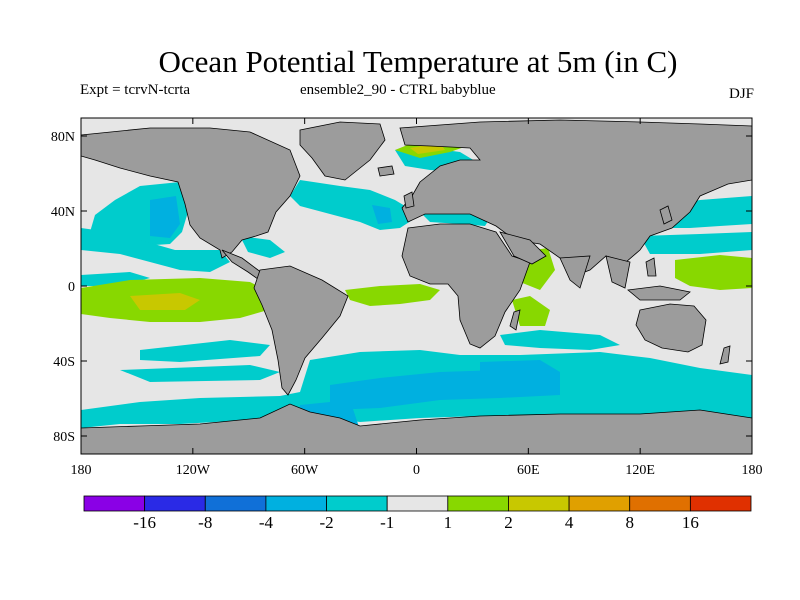 The width and height of the screenshot is (800, 600). Describe the element at coordinates (418, 61) in the screenshot. I see `map-title: Ocean Potential Temperature at 5m (in C)` at that location.